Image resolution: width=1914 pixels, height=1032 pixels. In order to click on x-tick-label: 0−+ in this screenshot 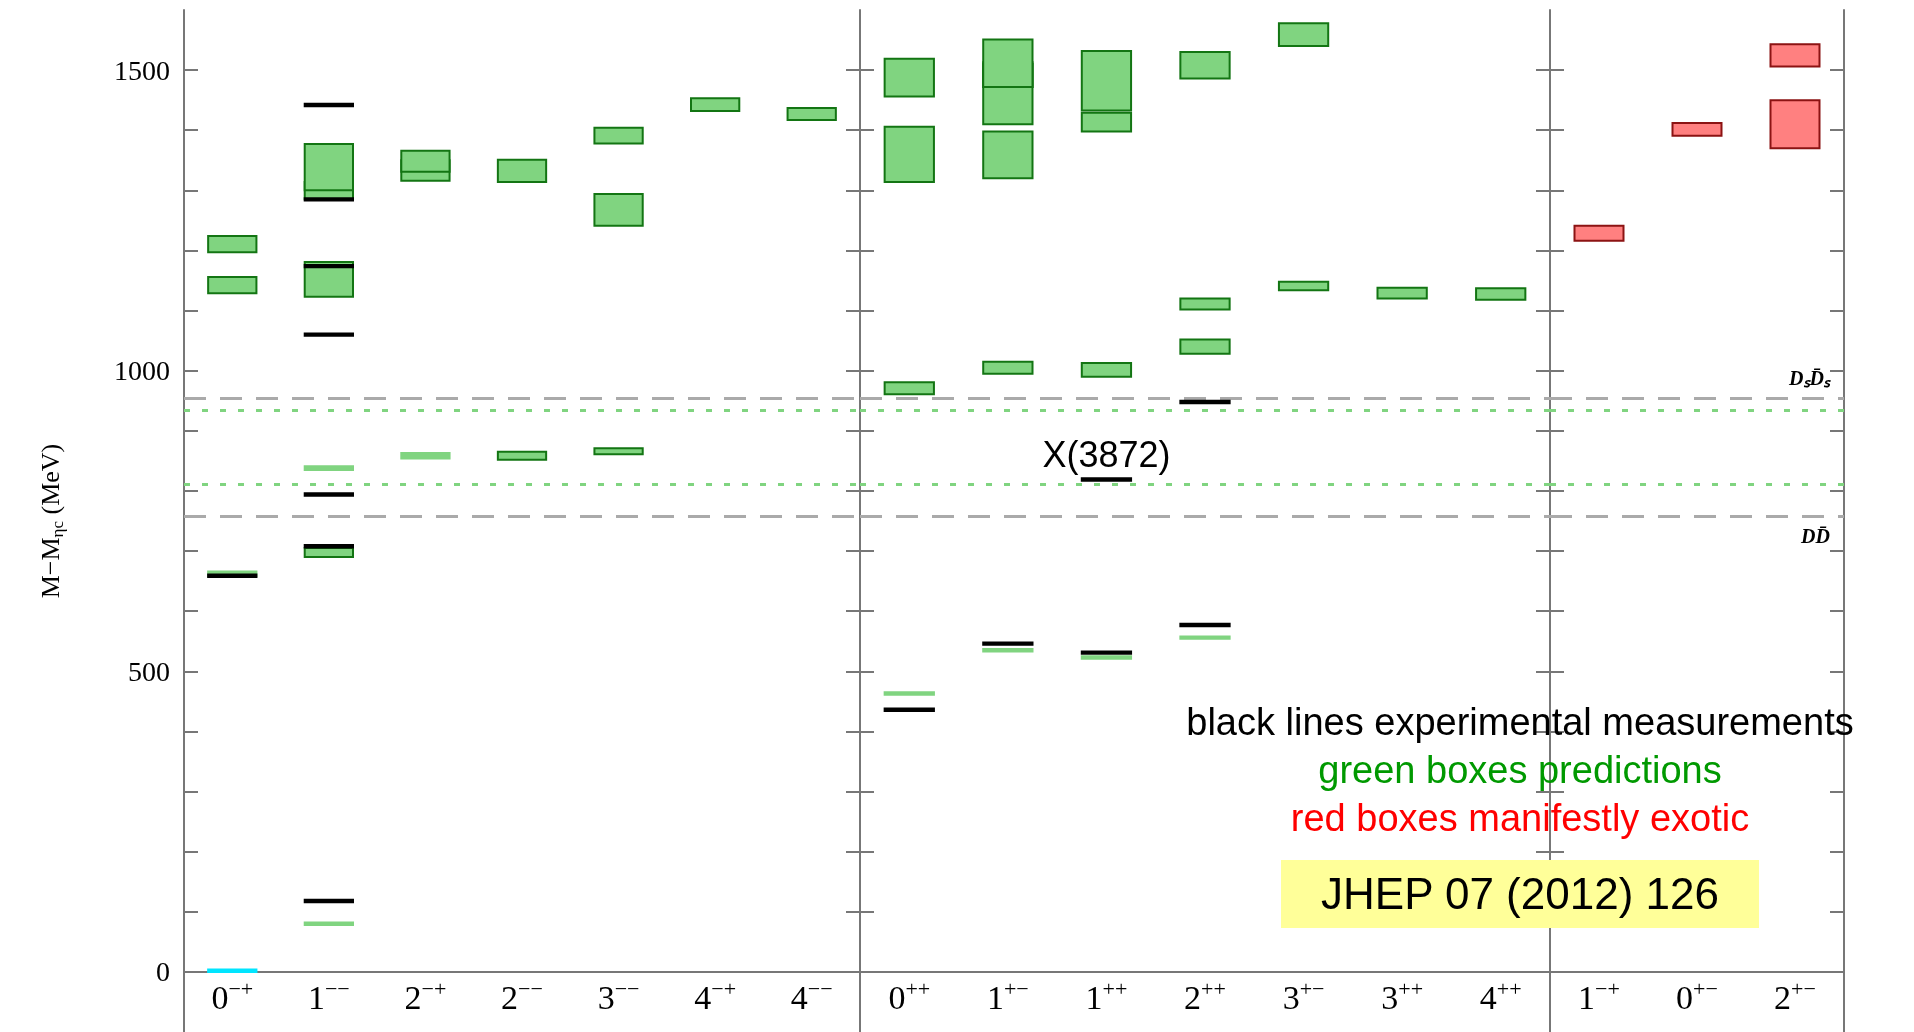, I will do `click(232, 996)`.